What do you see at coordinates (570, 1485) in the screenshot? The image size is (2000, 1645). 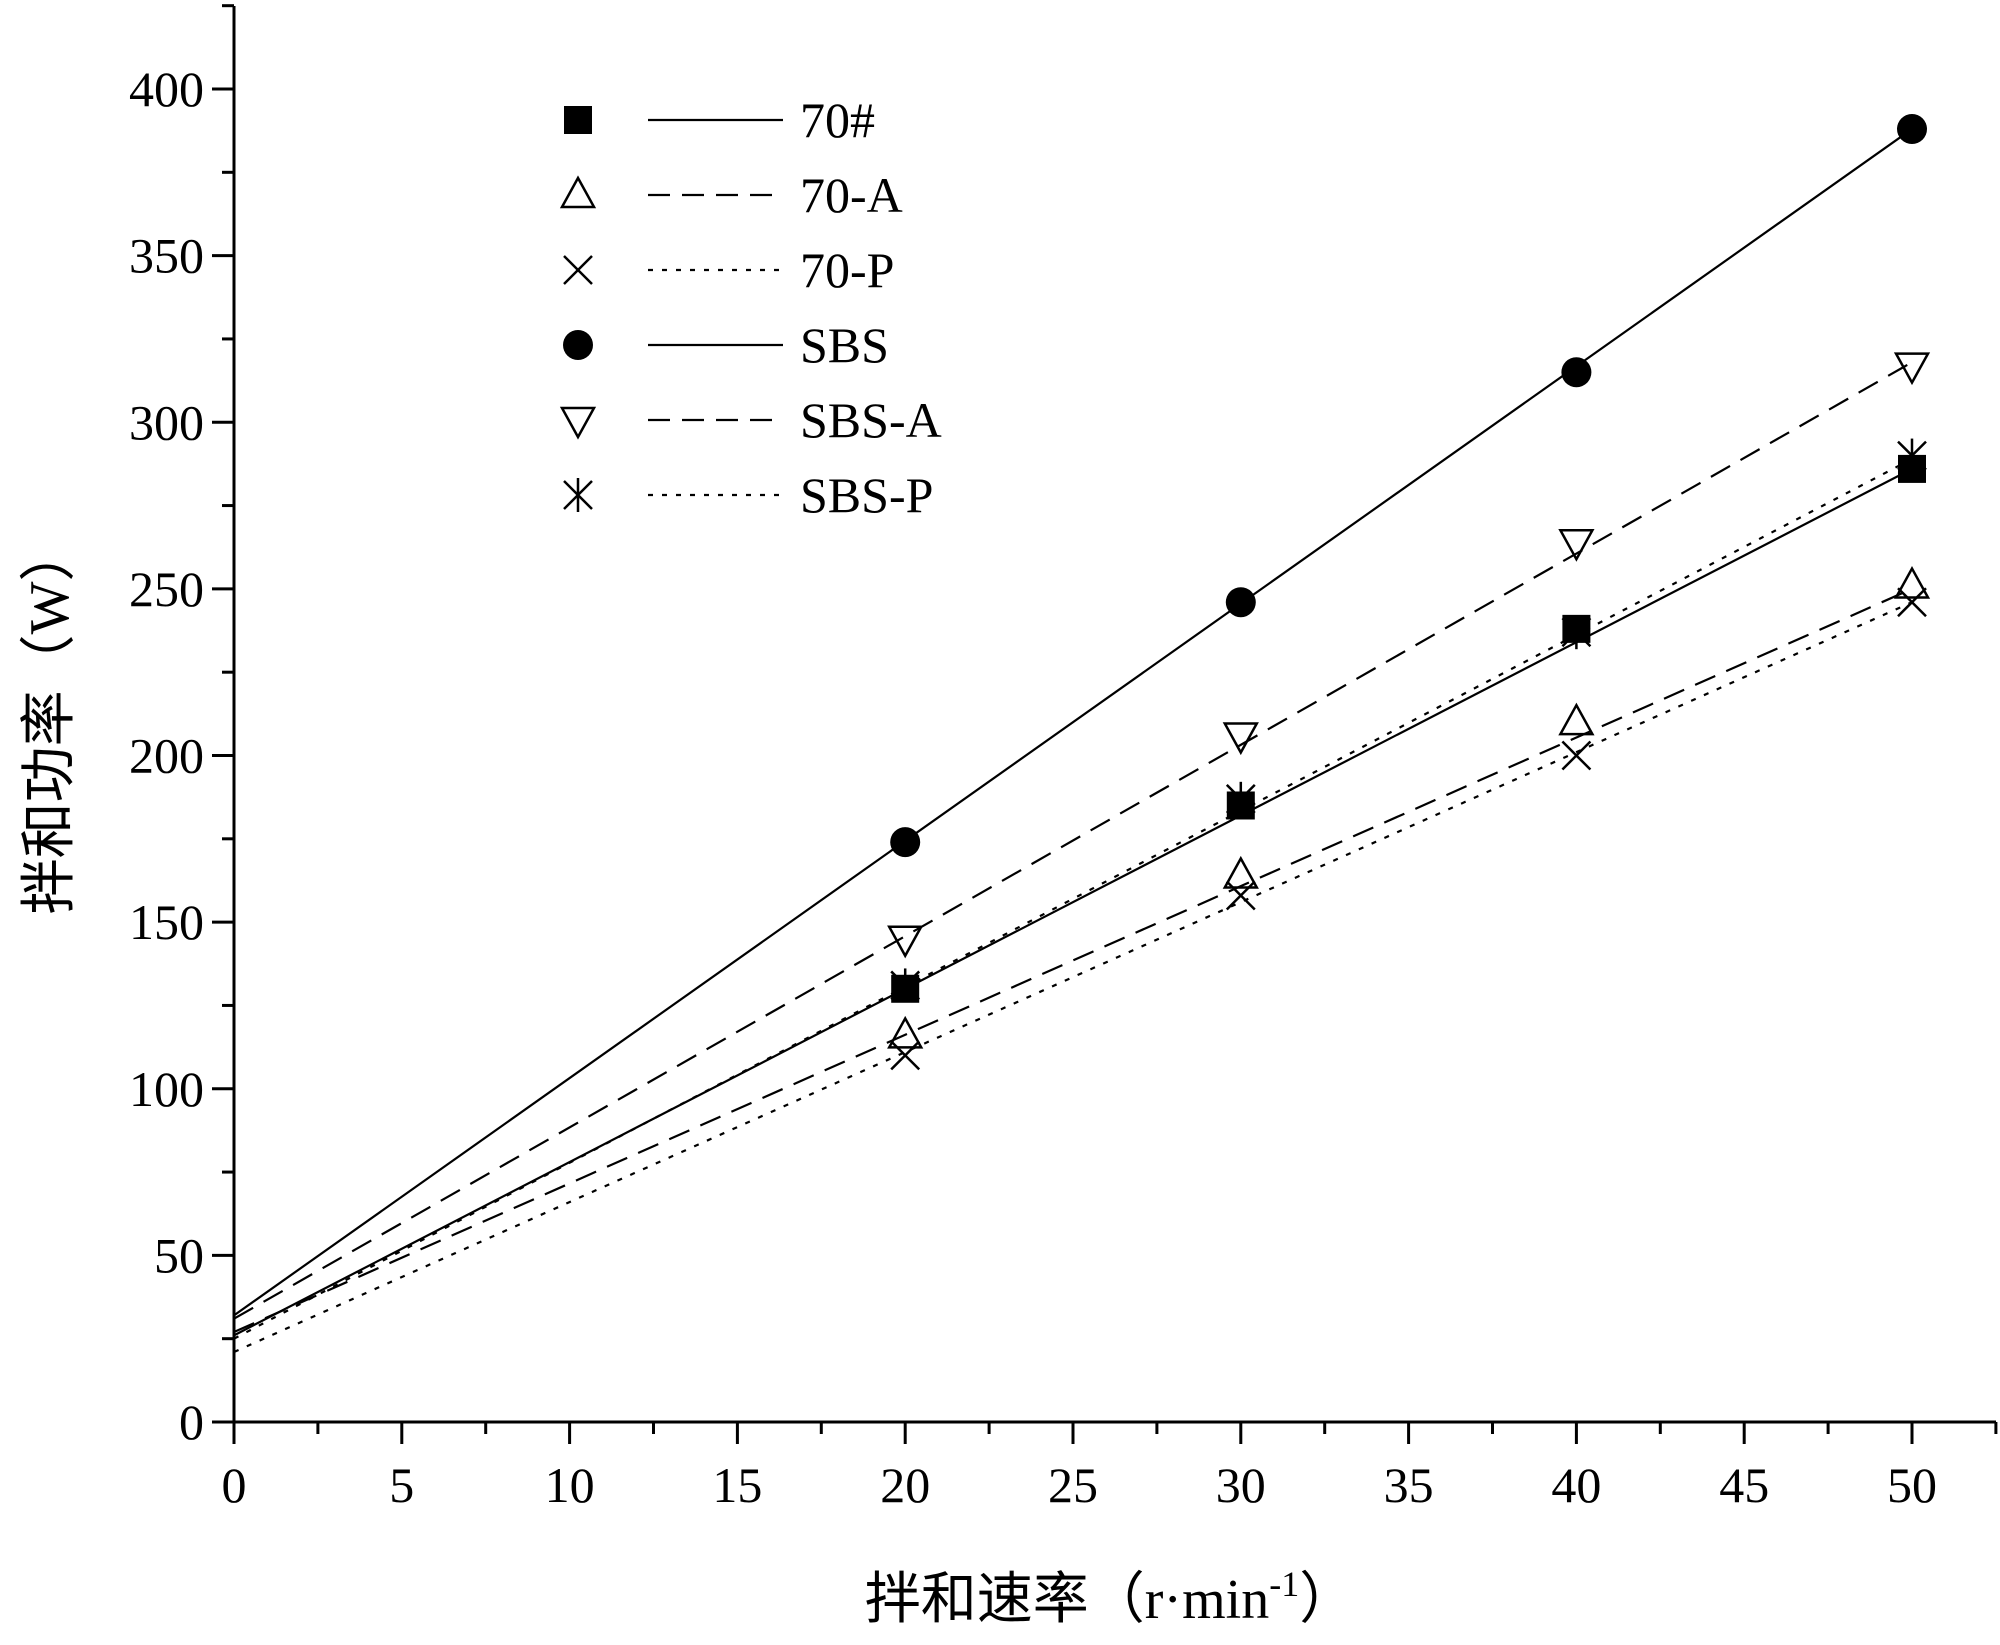 I see `x-tick-label: 10` at bounding box center [570, 1485].